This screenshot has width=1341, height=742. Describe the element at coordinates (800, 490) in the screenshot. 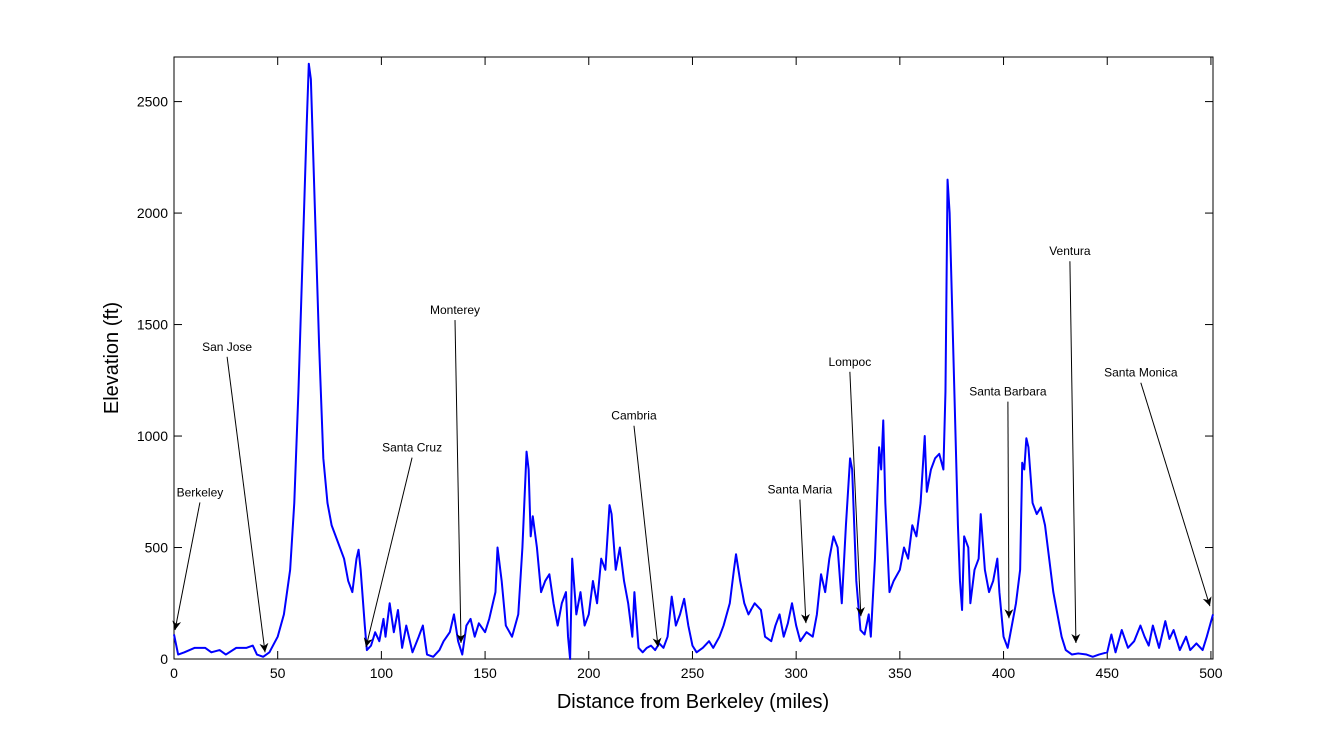

I see `annotation-label: Santa Maria` at that location.